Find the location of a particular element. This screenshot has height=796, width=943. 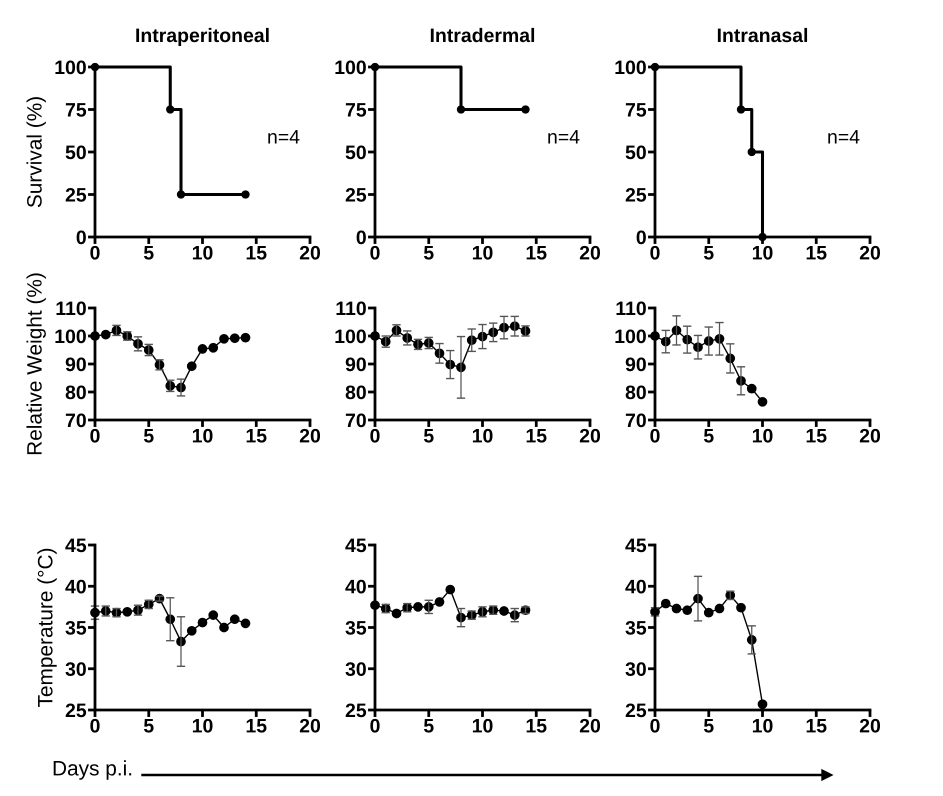

y-axis-title: Temperature (°C) is located at coordinates (47, 628).